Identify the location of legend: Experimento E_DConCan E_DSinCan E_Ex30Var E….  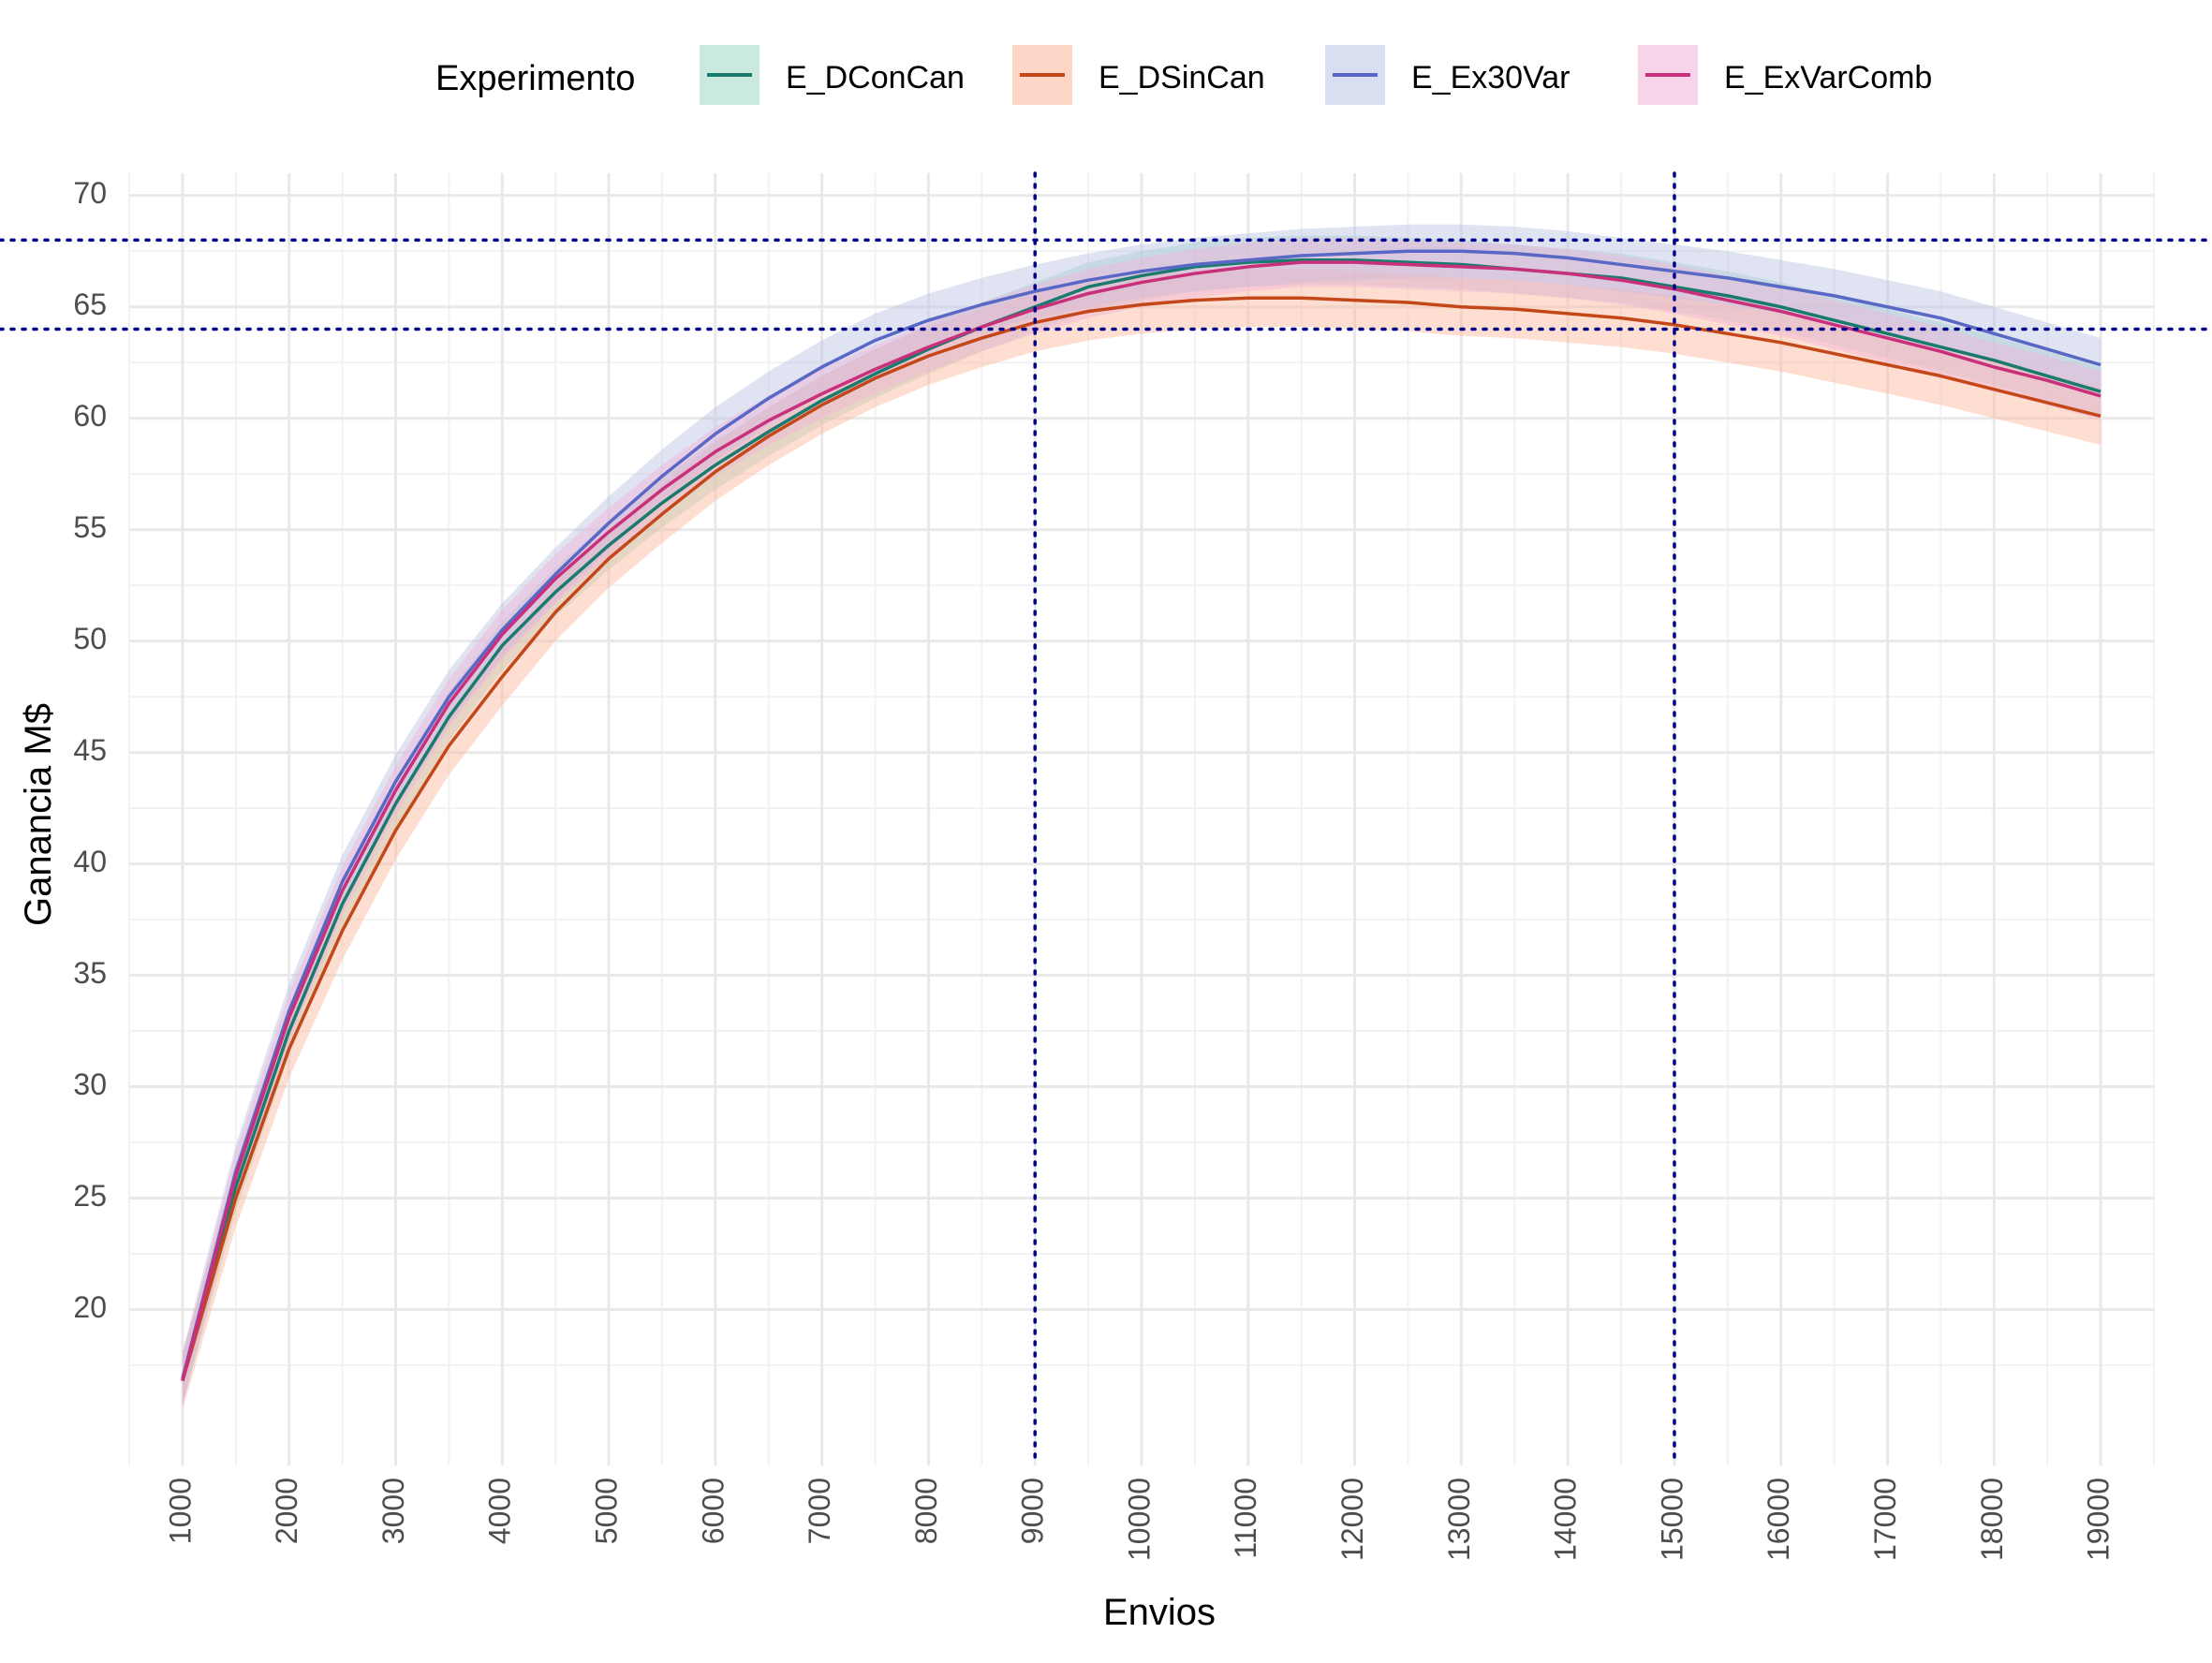
(1184, 75).